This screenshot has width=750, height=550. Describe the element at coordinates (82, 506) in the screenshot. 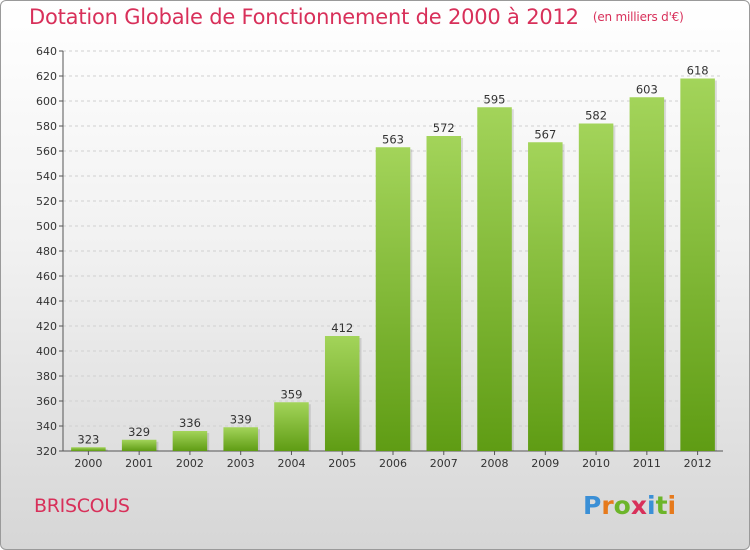

I see `commune-name: BRISCOUS` at that location.